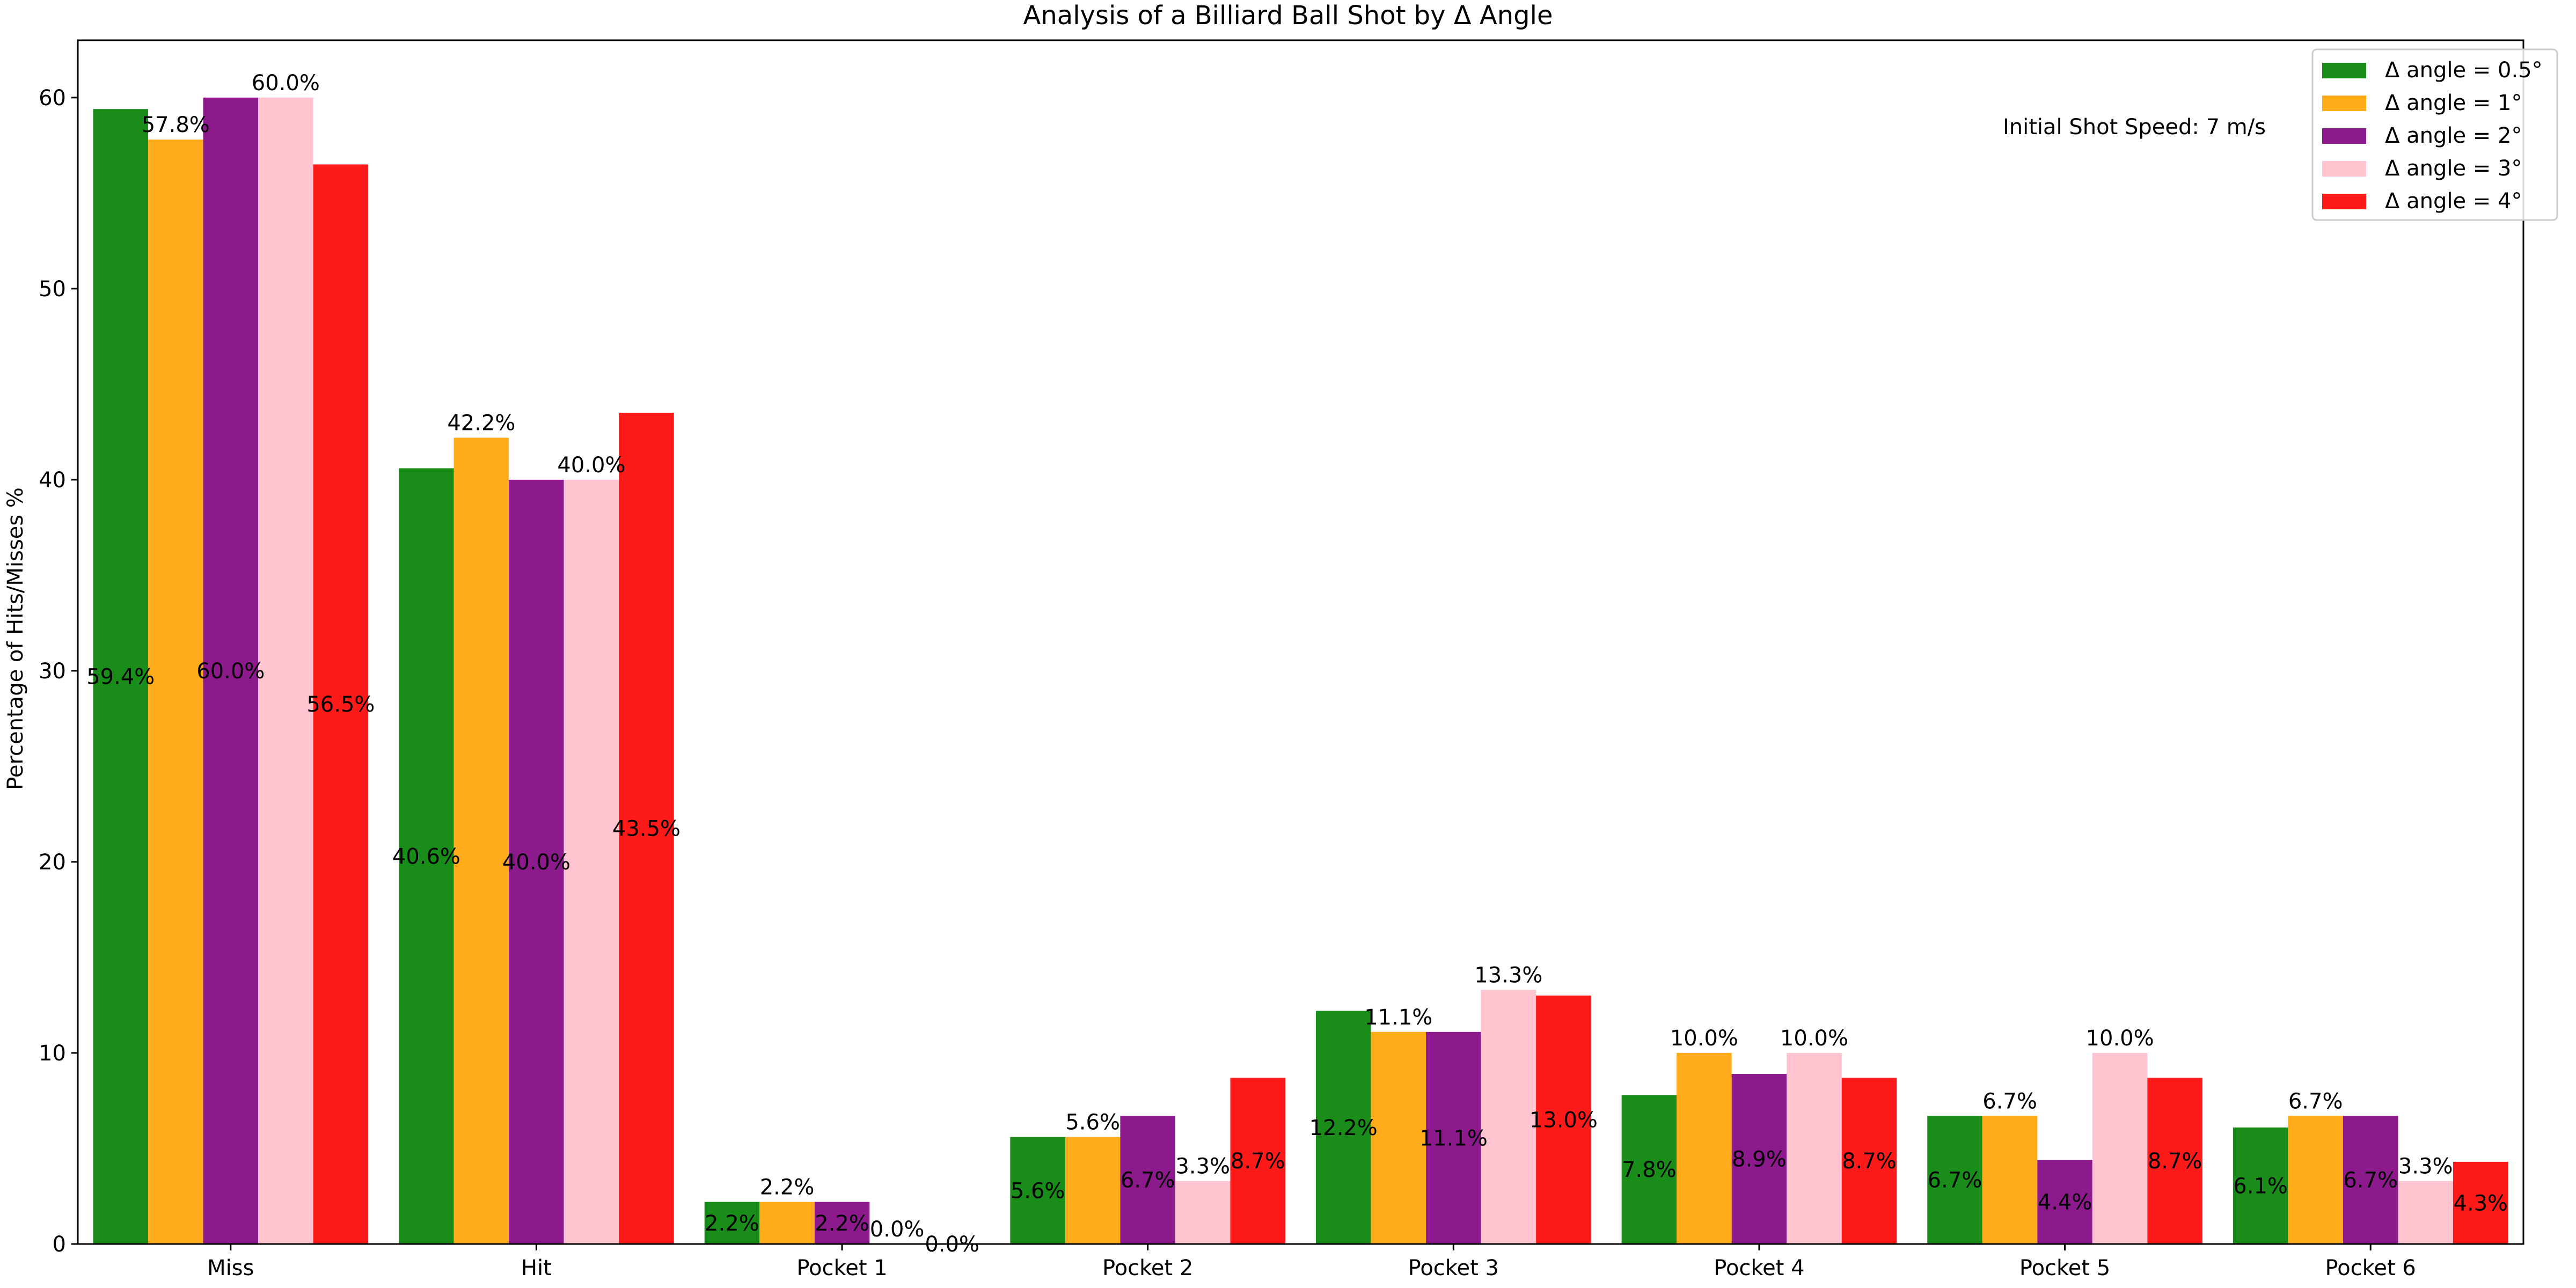  What do you see at coordinates (481, 423) in the screenshot?
I see `data-label: 42.2%` at bounding box center [481, 423].